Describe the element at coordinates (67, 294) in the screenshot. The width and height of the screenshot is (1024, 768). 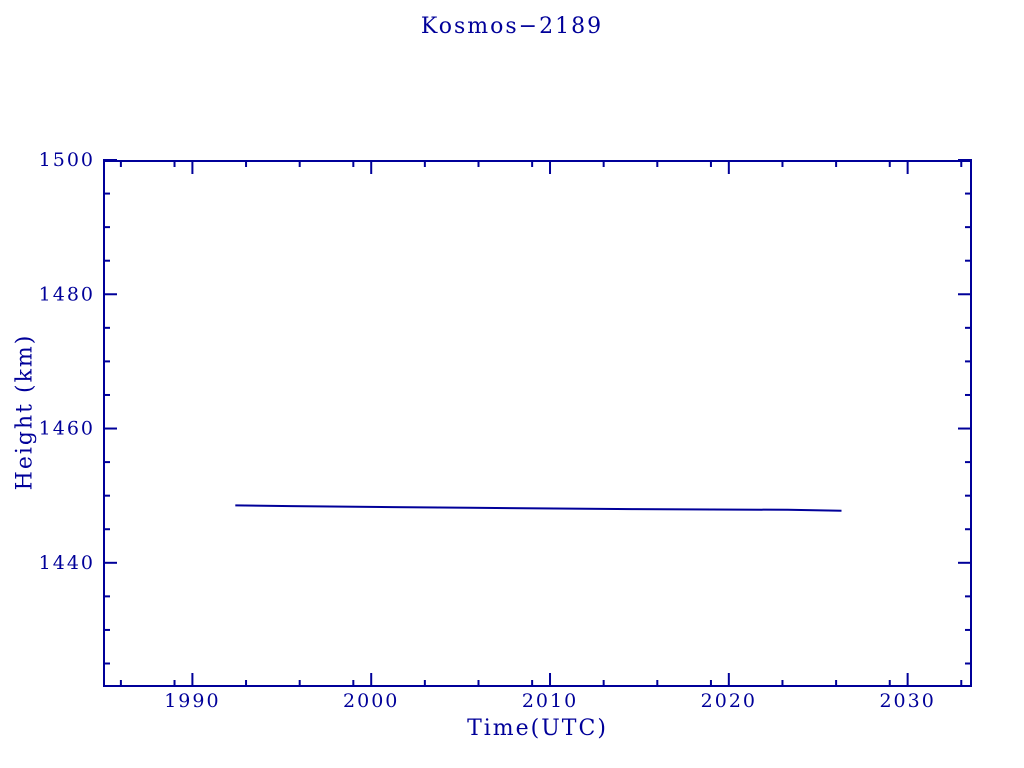
I see `y-tick-label: 1480` at that location.